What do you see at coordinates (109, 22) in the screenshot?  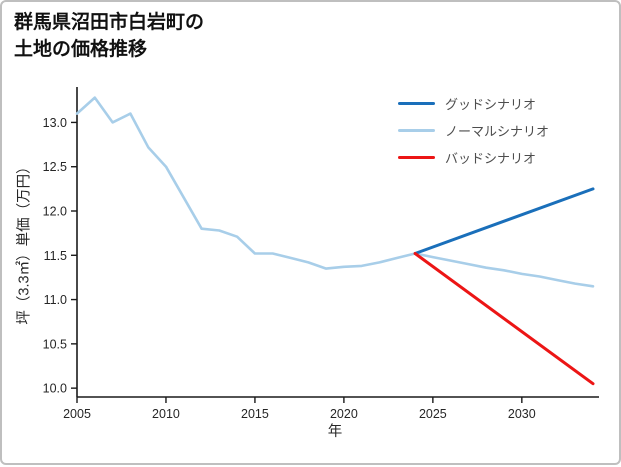 I see `chart-title-line1: 群馬県沼田市白岩町の` at bounding box center [109, 22].